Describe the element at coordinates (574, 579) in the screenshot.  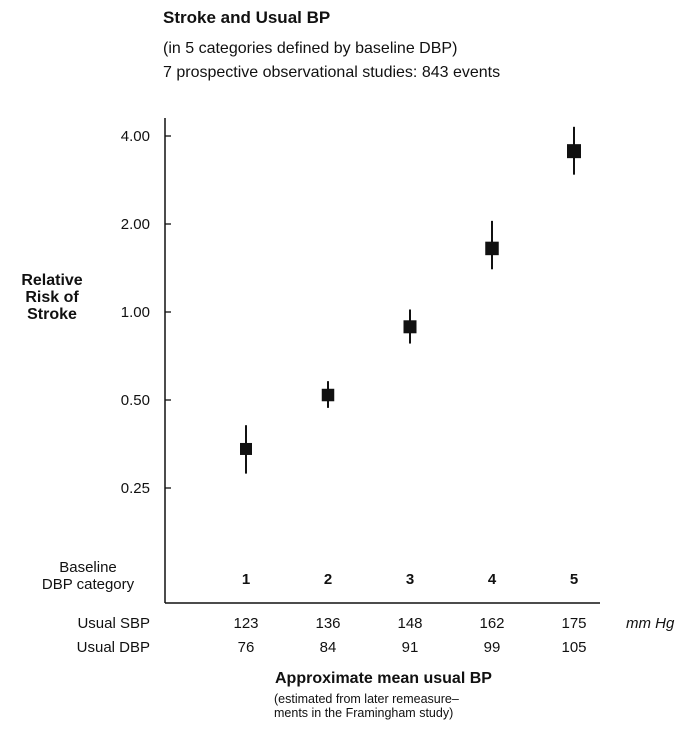
I see `category-label: 5` at that location.